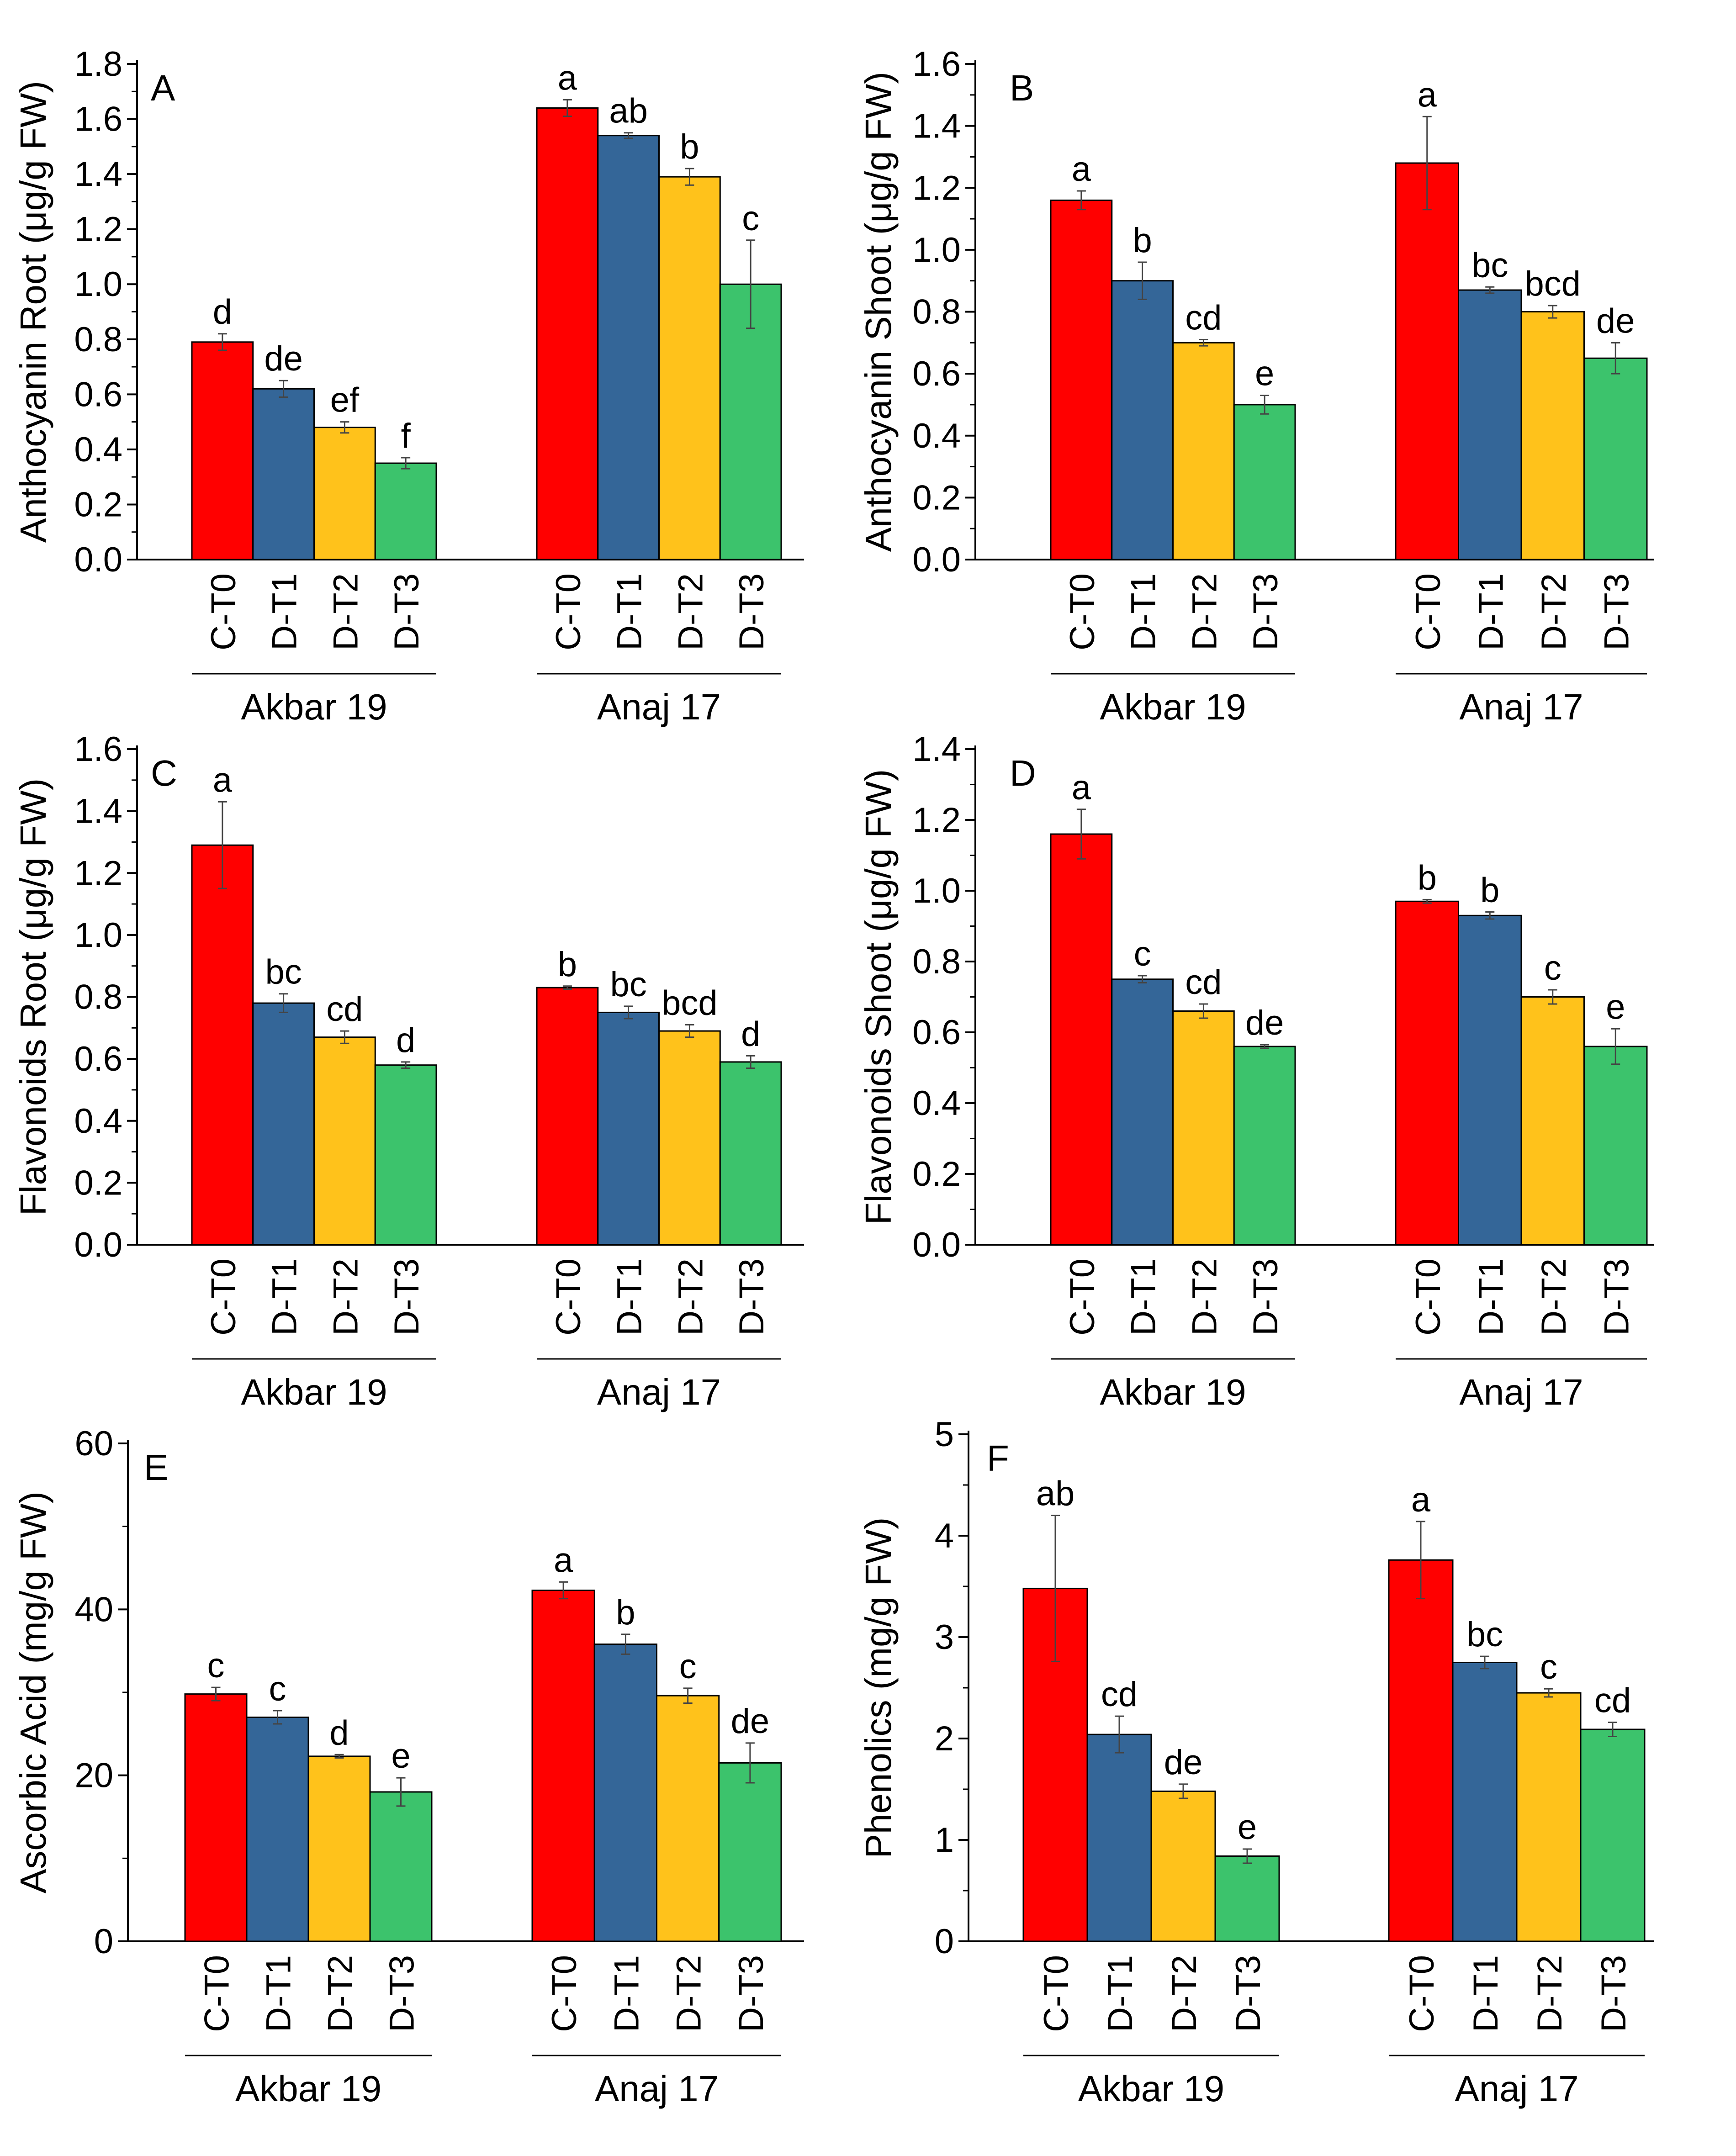 The width and height of the screenshot is (1736, 2156). I want to click on y-tick-label: 60, so click(93, 1443).